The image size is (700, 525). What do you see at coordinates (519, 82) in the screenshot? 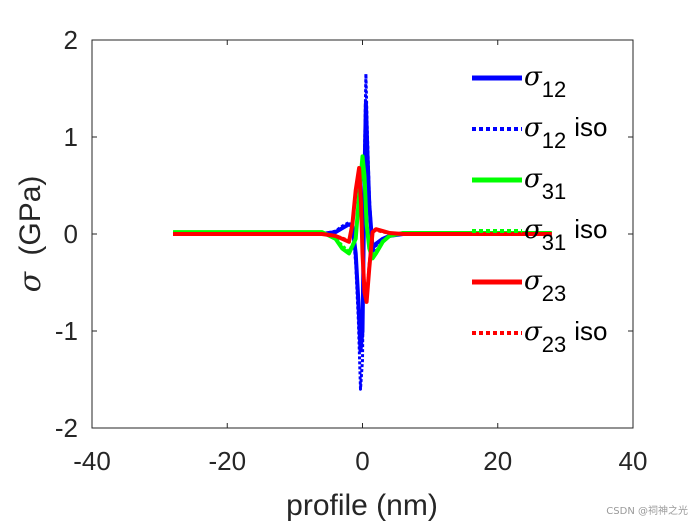
I see `legend-entry: σ12` at bounding box center [519, 82].